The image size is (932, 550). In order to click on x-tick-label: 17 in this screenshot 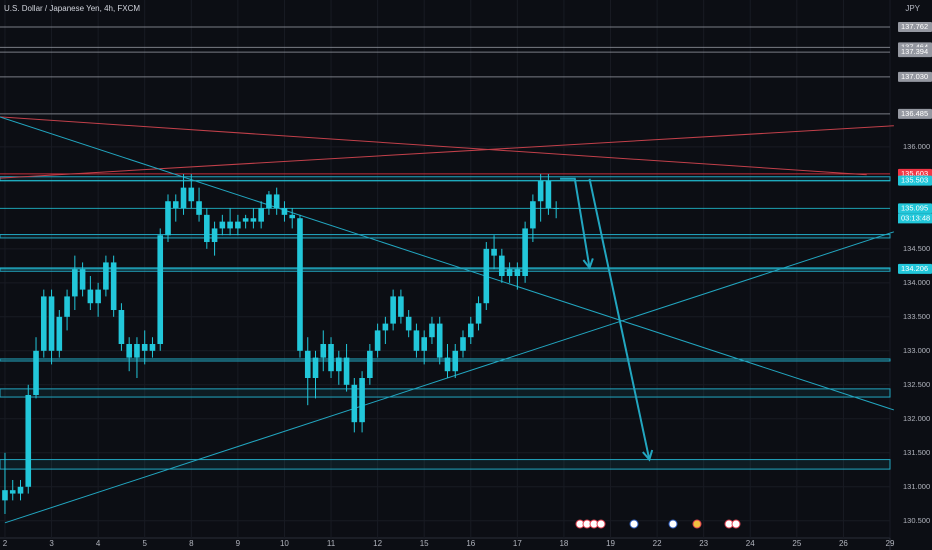, I will do `click(517, 543)`.